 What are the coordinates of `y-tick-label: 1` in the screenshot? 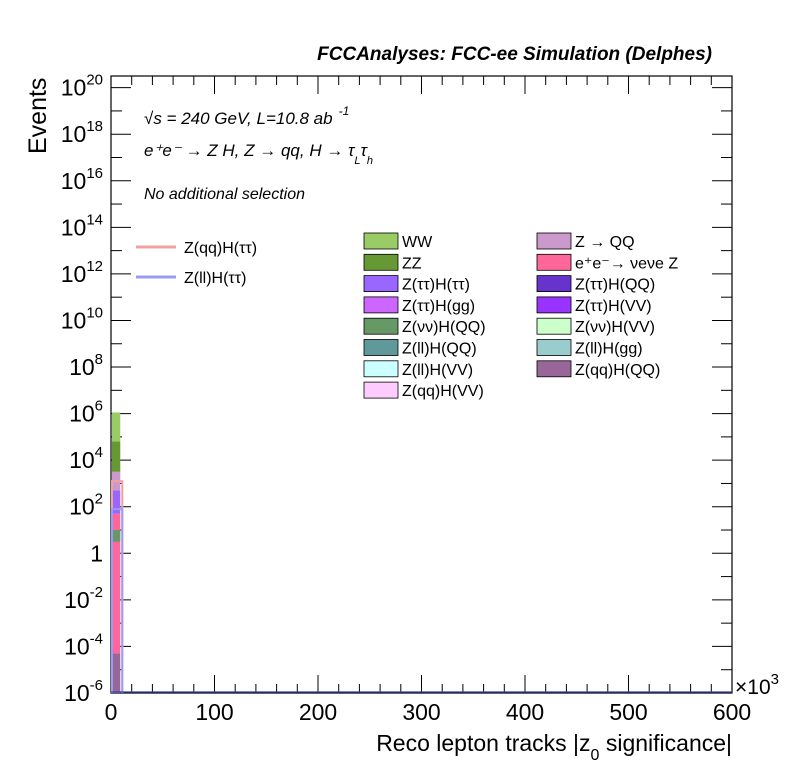 It's located at (96, 553).